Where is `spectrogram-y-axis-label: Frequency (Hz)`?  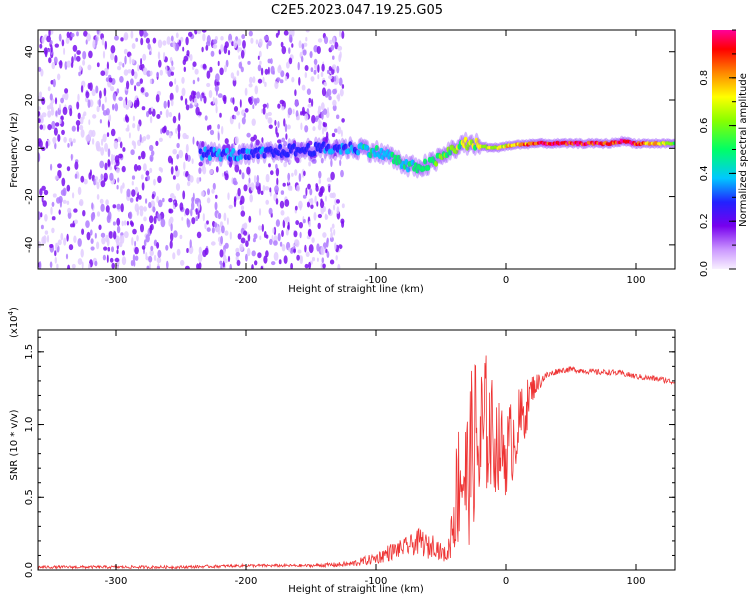
spectrogram-y-axis-label: Frequency (Hz) is located at coordinates (14, 150).